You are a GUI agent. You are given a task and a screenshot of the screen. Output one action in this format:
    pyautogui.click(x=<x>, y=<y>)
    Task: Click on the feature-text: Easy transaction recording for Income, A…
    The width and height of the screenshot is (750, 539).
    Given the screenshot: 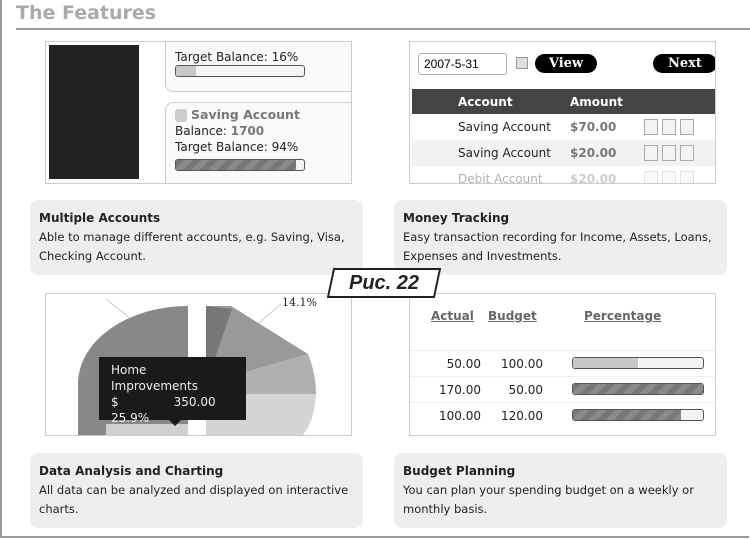 What is the action you would take?
    pyautogui.click(x=557, y=246)
    